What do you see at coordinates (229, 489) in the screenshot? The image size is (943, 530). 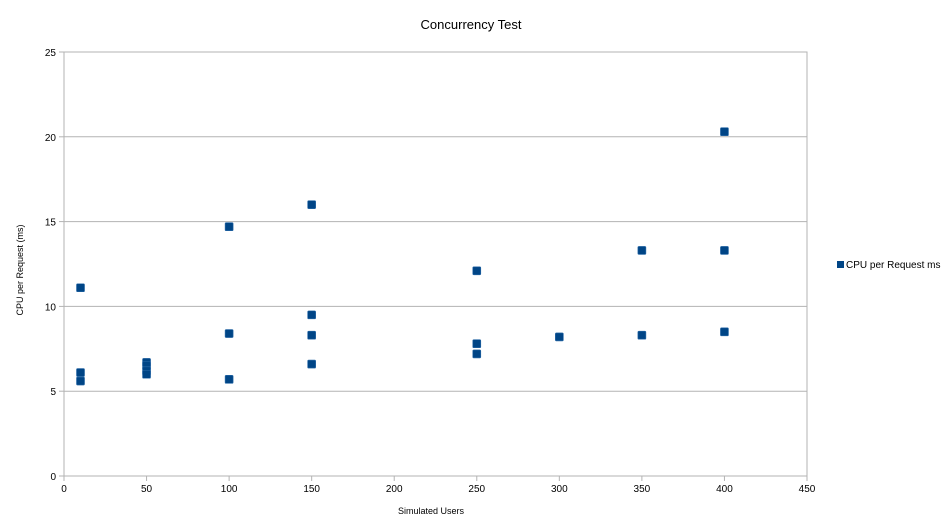 I see `x-tick-label: 100` at bounding box center [229, 489].